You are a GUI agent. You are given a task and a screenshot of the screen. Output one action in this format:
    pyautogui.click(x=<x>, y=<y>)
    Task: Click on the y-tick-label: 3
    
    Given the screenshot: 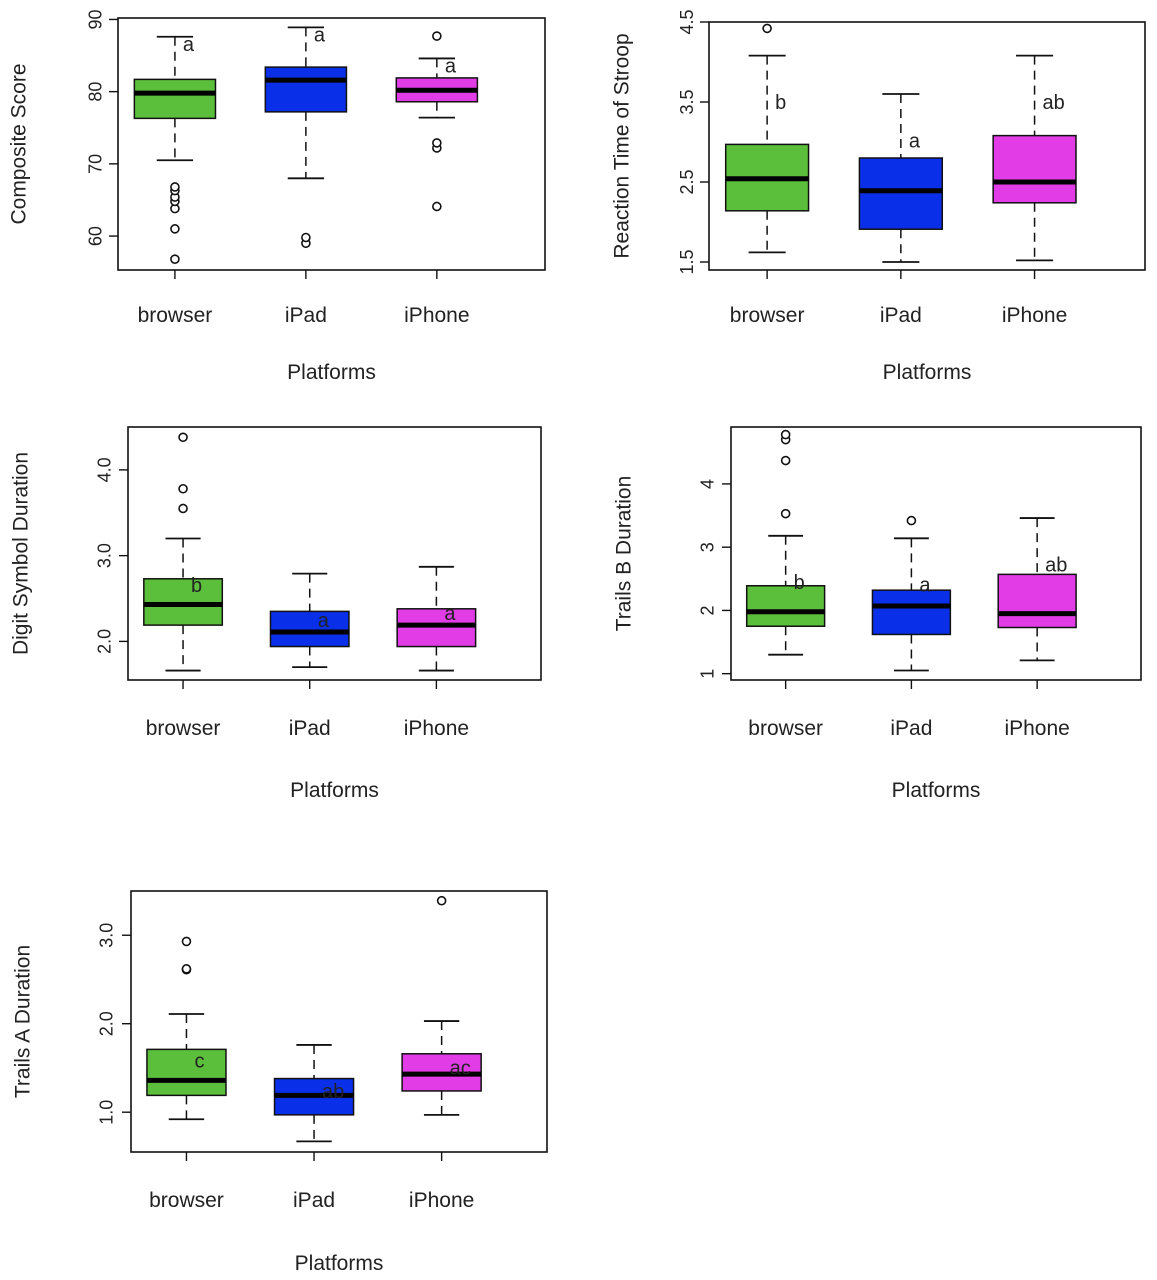 What is the action you would take?
    pyautogui.click(x=708, y=547)
    